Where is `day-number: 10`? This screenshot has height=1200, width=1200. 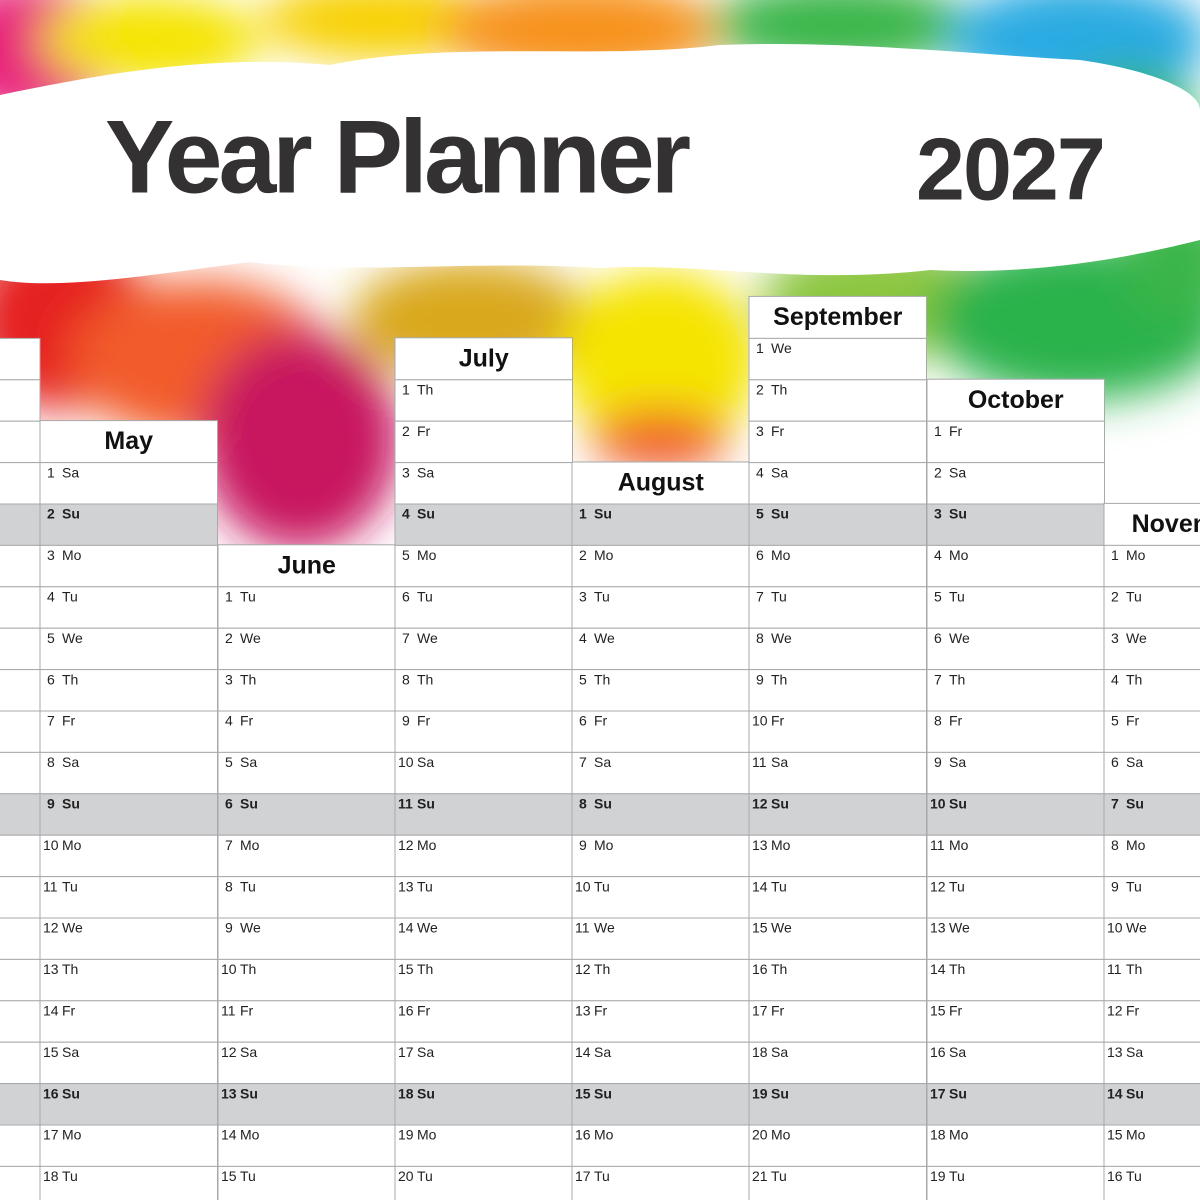
day-number: 10 is located at coordinates (1115, 928).